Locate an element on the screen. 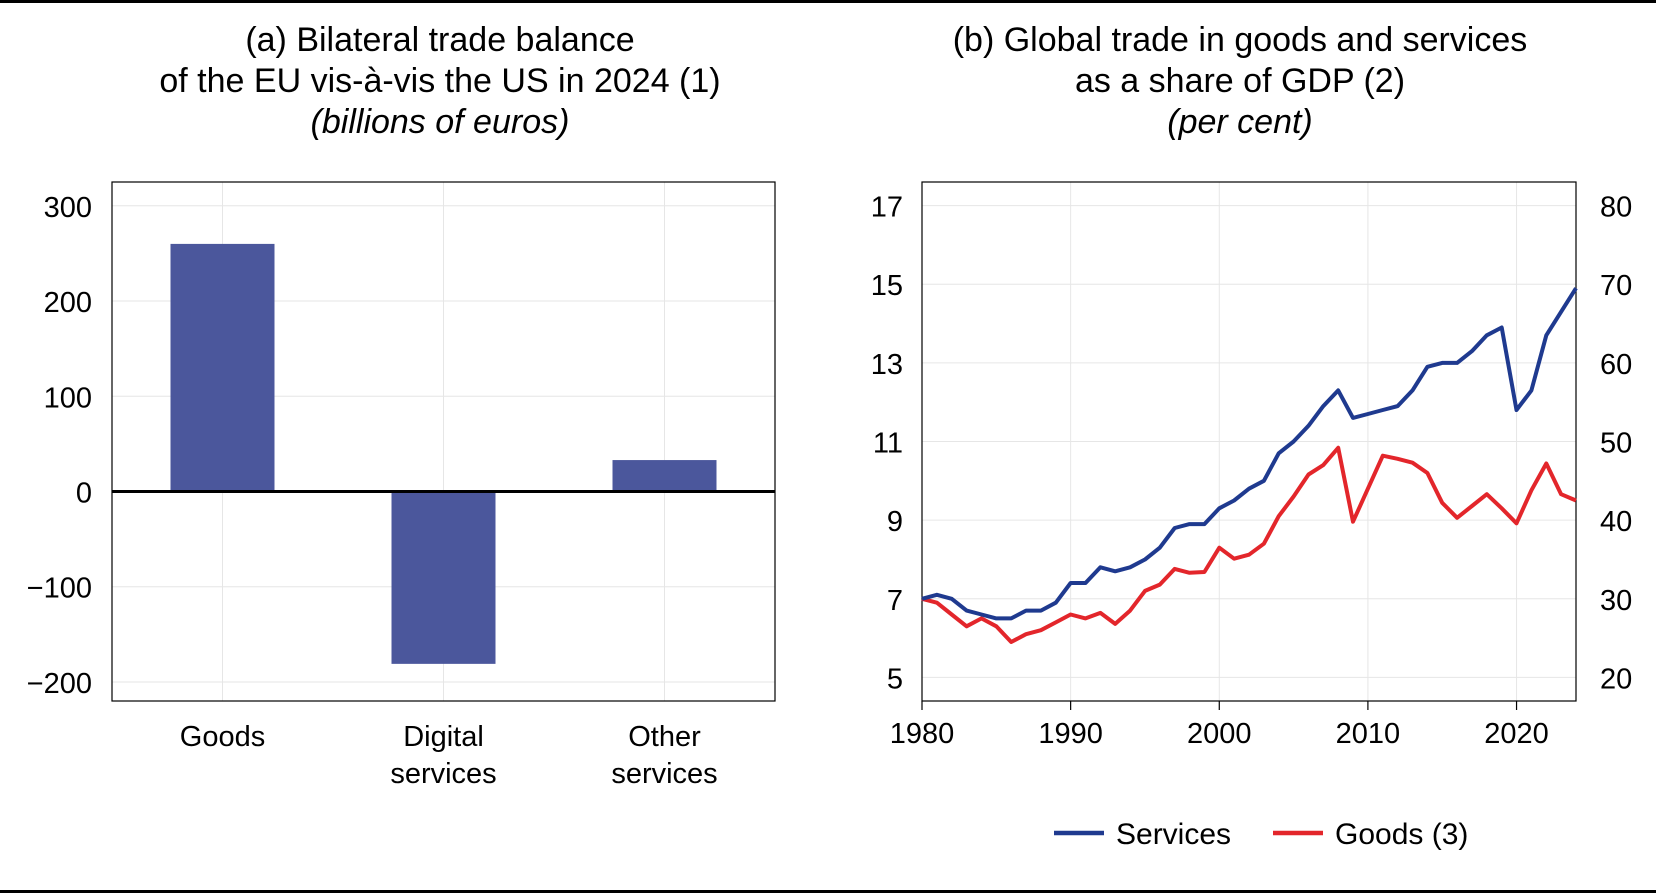 This screenshot has height=896, width=1656. y-left-tick-label: 11 is located at coordinates (888, 444).